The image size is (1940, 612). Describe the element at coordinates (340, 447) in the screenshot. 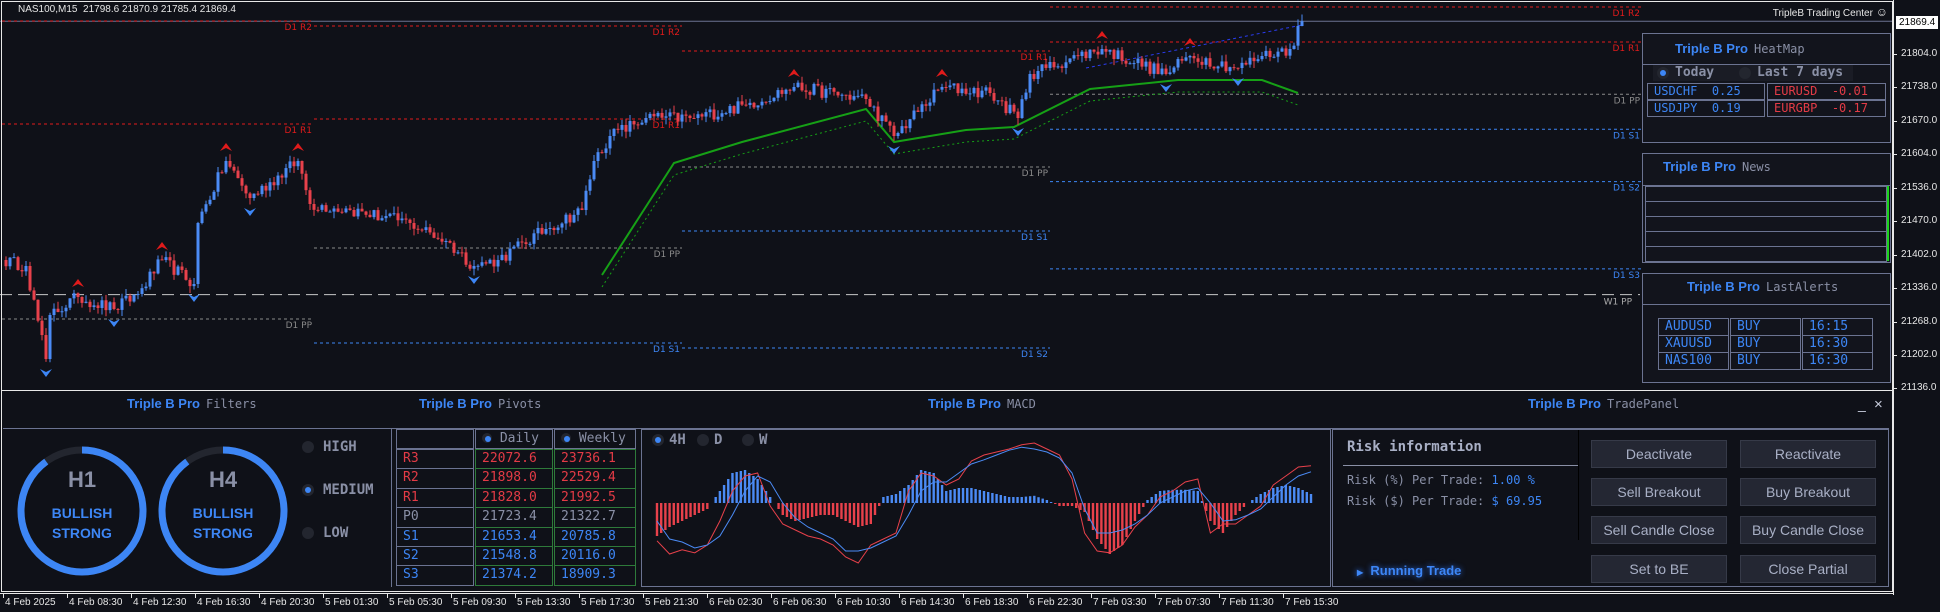

I see `level-label: HIGH` at that location.